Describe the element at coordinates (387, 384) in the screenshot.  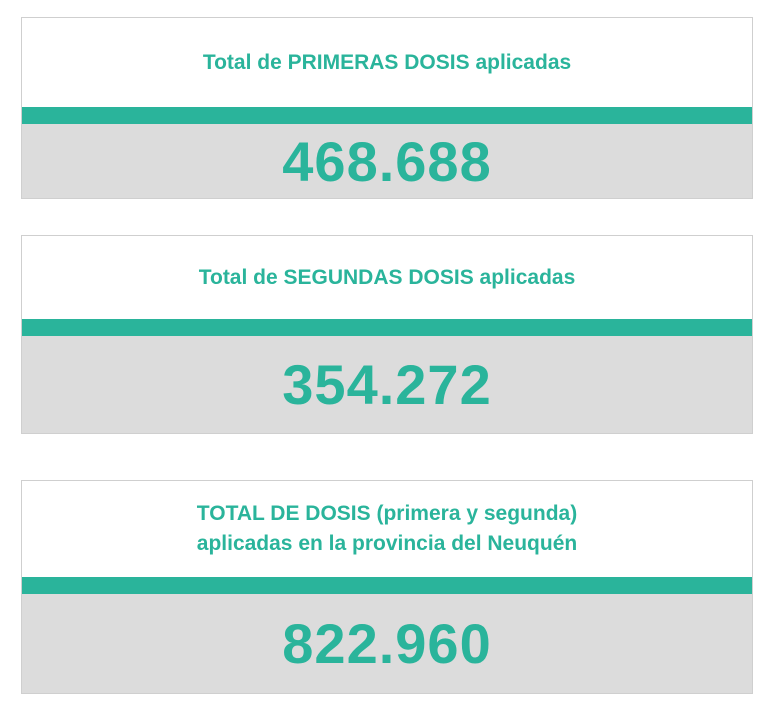
I see `second-doses-value: 354.272` at that location.